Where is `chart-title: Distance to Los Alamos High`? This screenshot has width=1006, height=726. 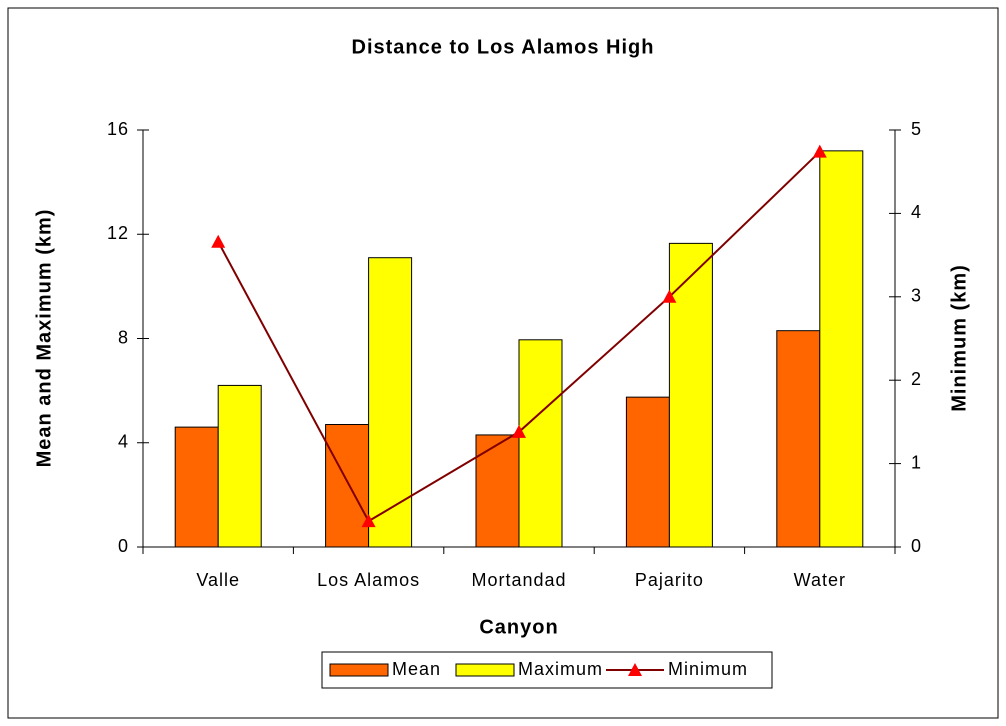
chart-title: Distance to Los Alamos High is located at coordinates (503, 47).